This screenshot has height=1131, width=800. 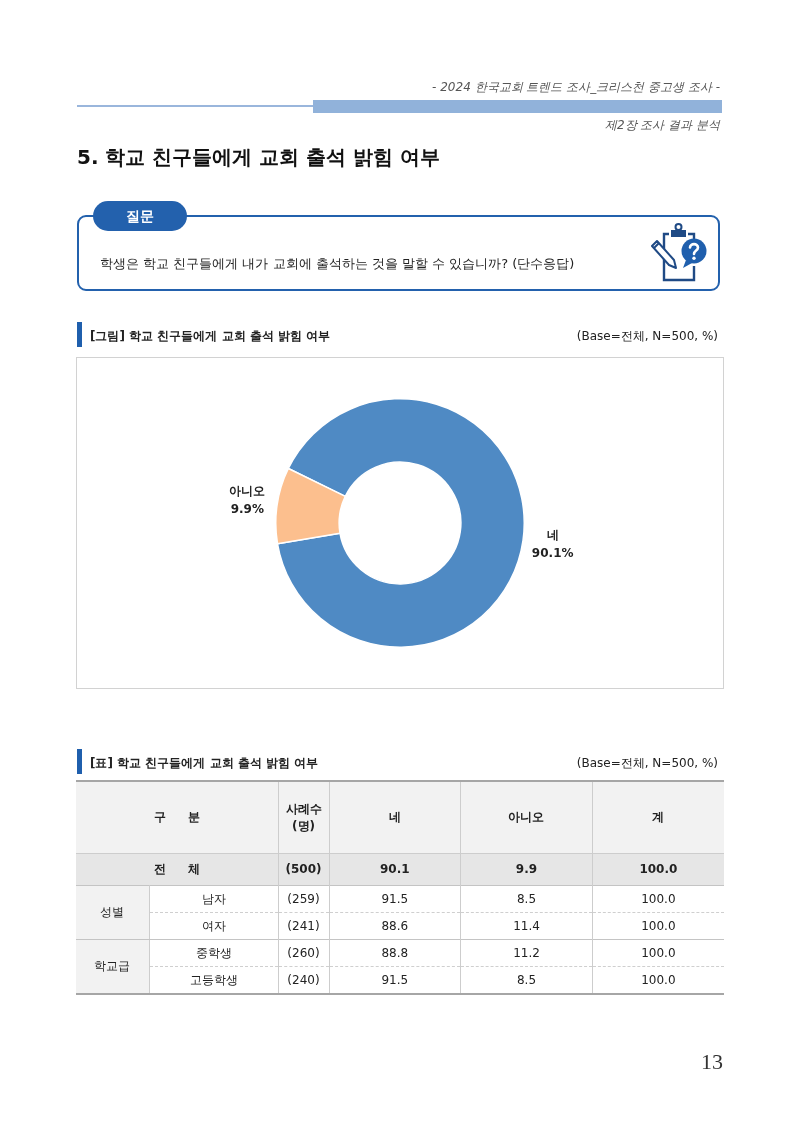 What do you see at coordinates (303, 979) in the screenshot?
I see `text: (240)` at bounding box center [303, 979].